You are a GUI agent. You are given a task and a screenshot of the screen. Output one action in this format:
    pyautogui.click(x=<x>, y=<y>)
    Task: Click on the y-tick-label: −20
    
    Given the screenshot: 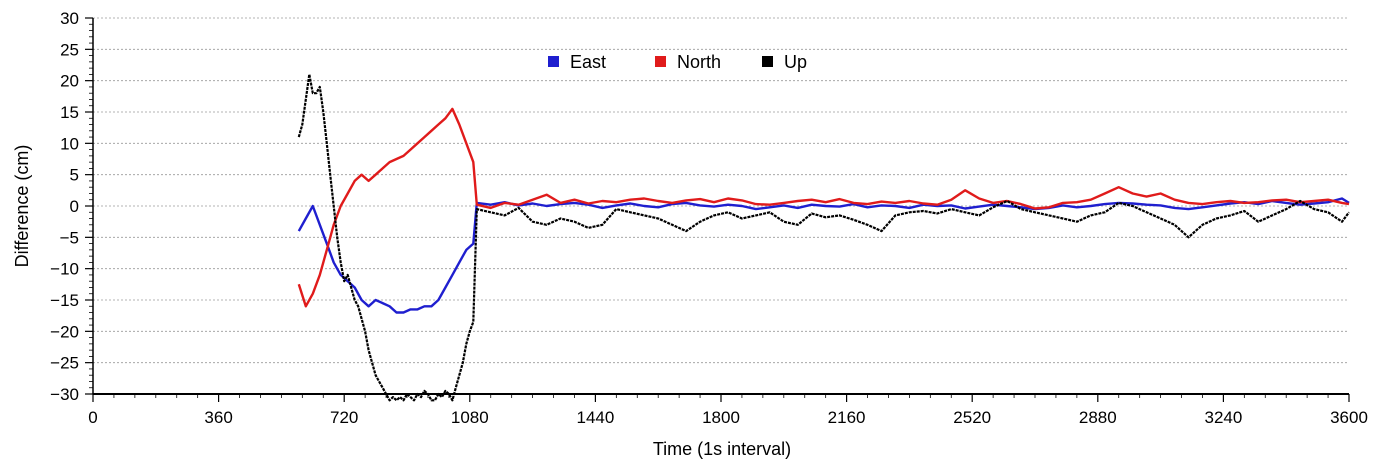 What is the action you would take?
    pyautogui.click(x=64, y=331)
    